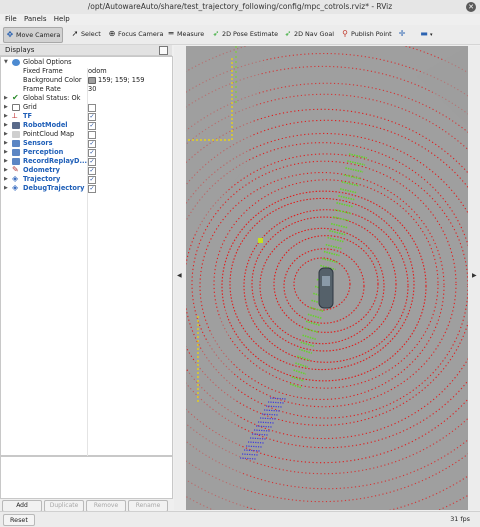 Image resolution: width=480 pixels, height=527 pixels. I want to click on dropdown-minus-icon: ▬, so click(424, 33).